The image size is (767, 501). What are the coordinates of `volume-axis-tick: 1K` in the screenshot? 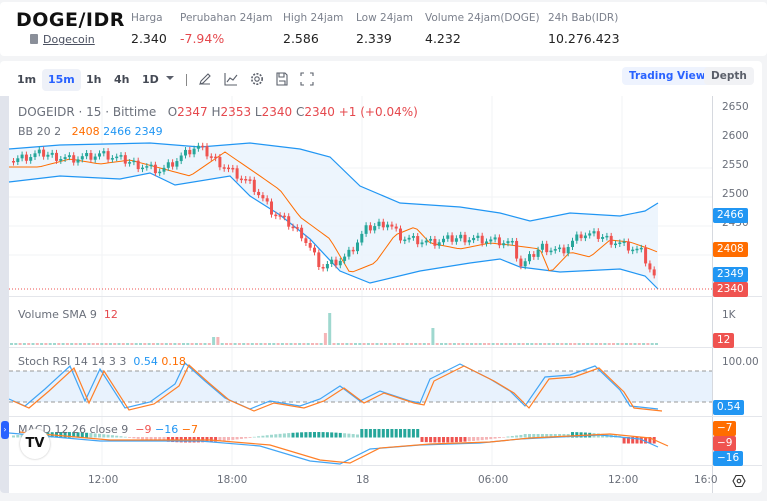 It's located at (729, 315).